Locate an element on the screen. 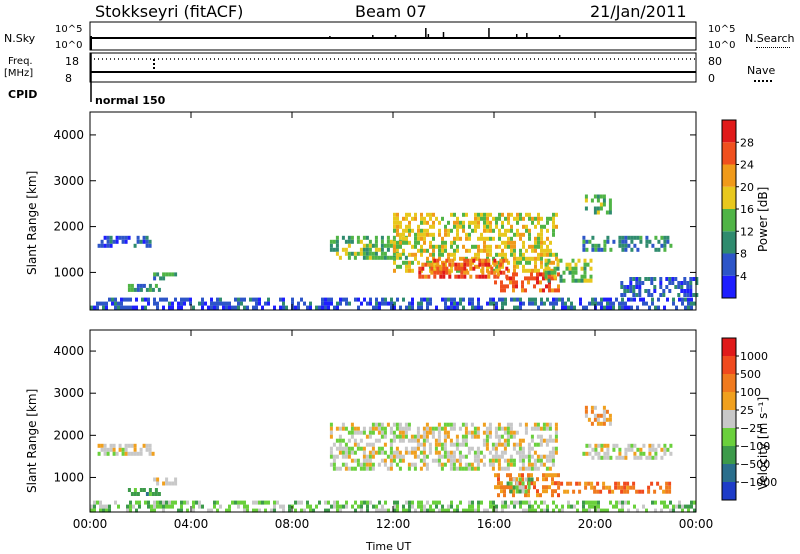  velocity-colorbar-tick-label-0: 1000 is located at coordinates (754, 356).